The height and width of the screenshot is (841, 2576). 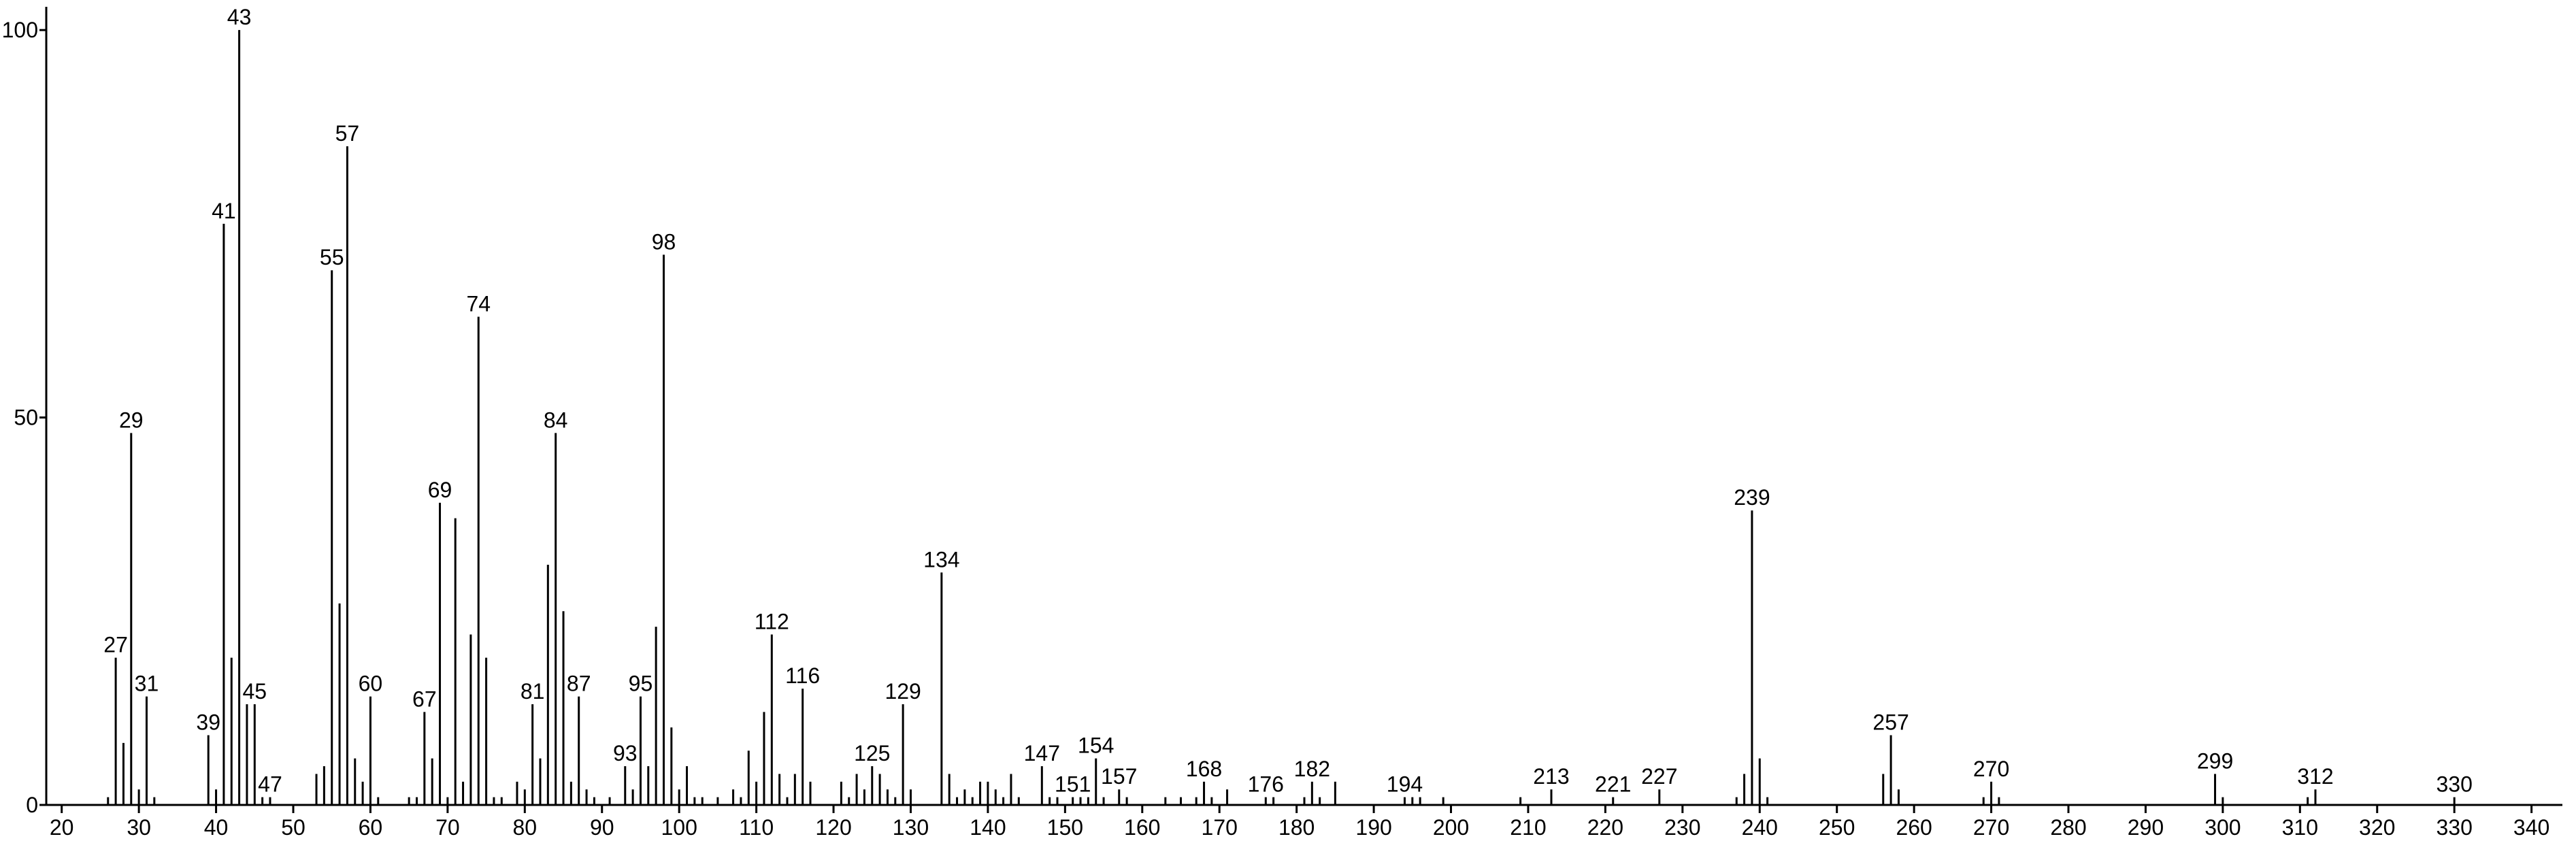 What do you see at coordinates (1405, 784) in the screenshot?
I see `peak-label: 194` at bounding box center [1405, 784].